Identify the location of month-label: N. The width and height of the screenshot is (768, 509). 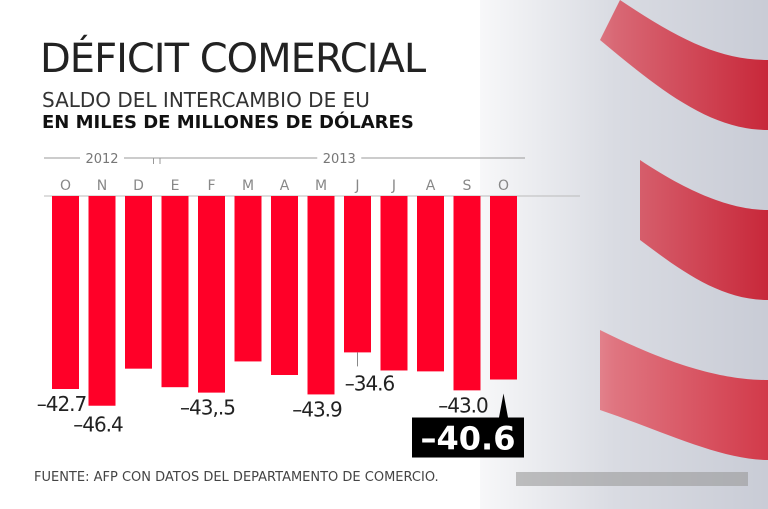
(102, 186).